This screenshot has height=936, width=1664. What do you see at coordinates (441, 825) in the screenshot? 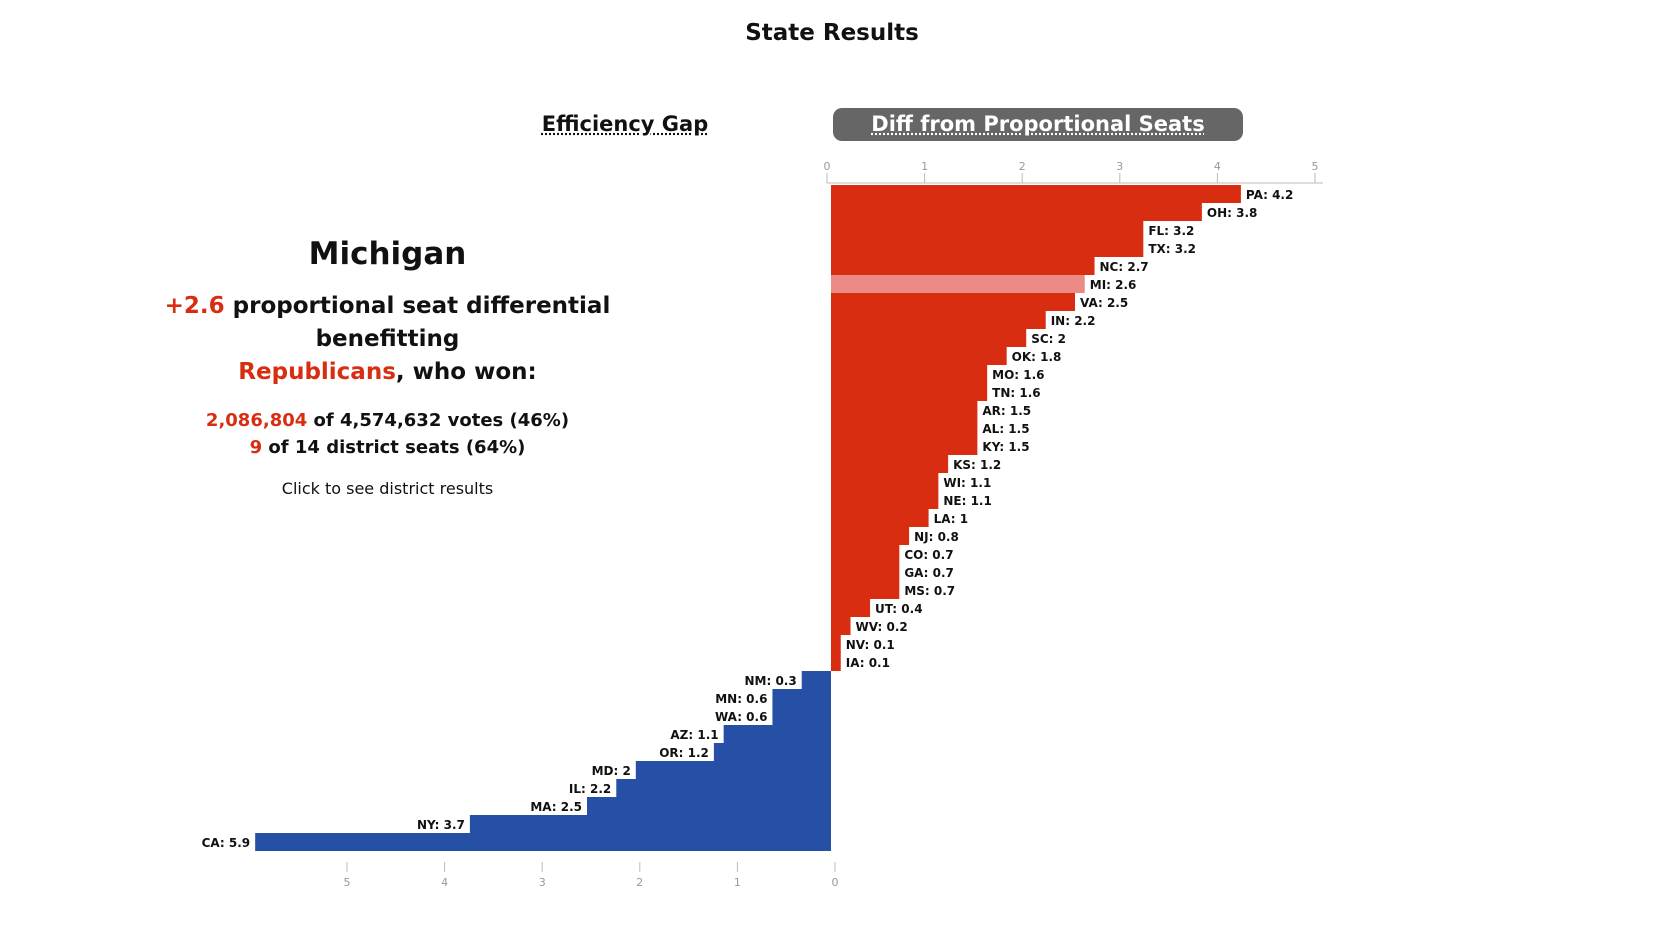
I see `label-dem-ny: NY: 3.7` at bounding box center [441, 825].